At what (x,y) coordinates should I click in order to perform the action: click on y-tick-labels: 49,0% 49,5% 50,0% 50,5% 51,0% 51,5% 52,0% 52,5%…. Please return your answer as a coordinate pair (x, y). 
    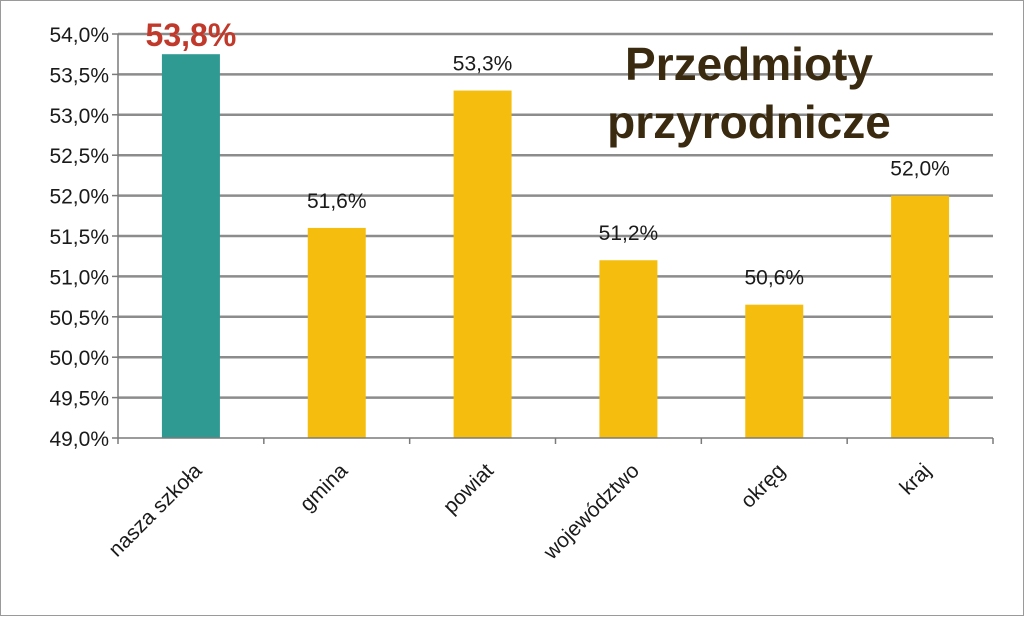
    Looking at the image, I should click on (79, 237).